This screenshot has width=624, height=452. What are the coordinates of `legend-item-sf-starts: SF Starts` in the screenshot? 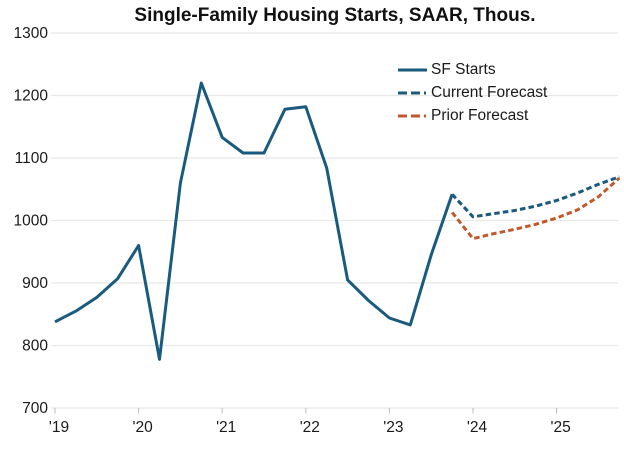 It's located at (472, 69).